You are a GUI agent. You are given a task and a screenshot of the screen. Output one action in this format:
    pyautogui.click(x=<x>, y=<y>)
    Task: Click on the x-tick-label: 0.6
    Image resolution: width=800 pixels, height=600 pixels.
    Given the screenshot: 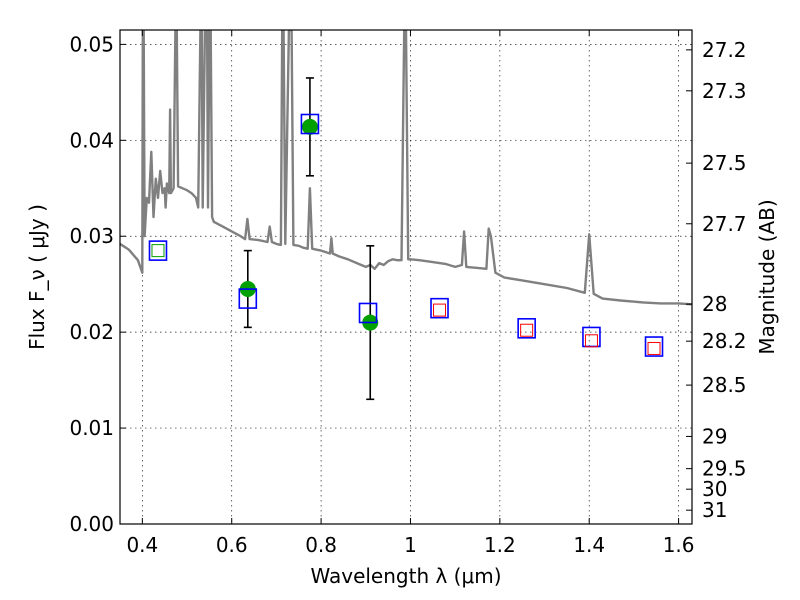 What is the action you would take?
    pyautogui.click(x=232, y=545)
    